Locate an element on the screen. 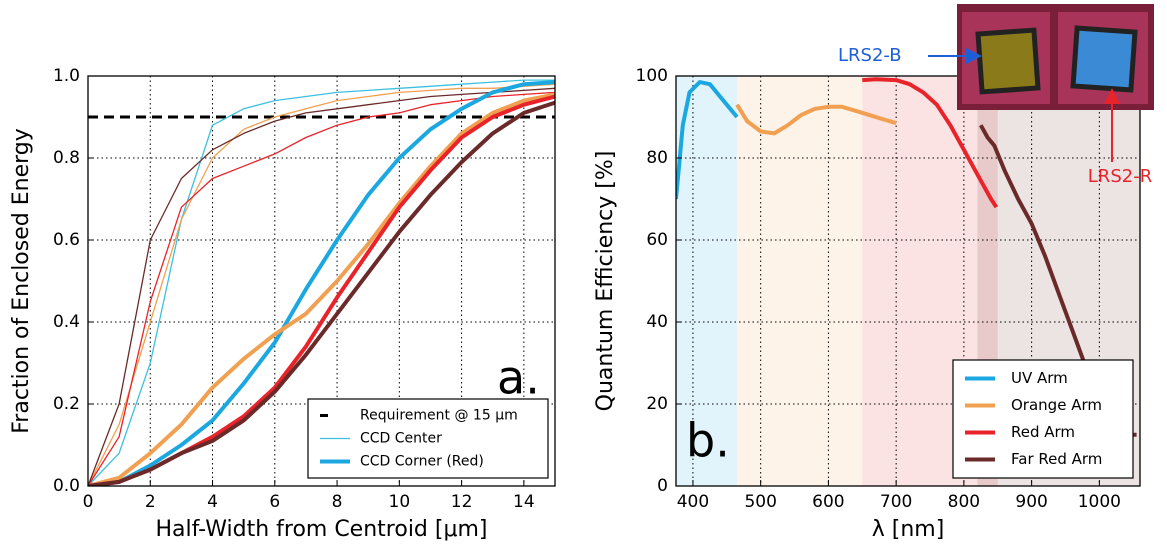 Image resolution: width=1167 pixels, height=550 pixels. y-tick-label: 0.6 is located at coordinates (66, 240).